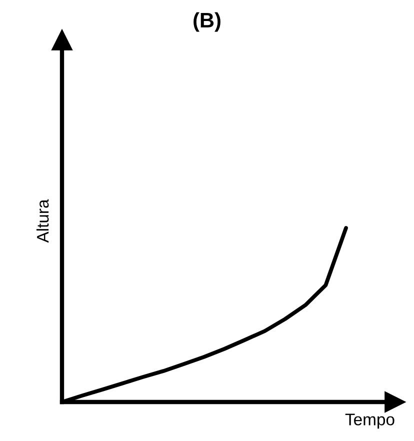  I want to click on x-axis-title: Tempo, so click(369, 421).